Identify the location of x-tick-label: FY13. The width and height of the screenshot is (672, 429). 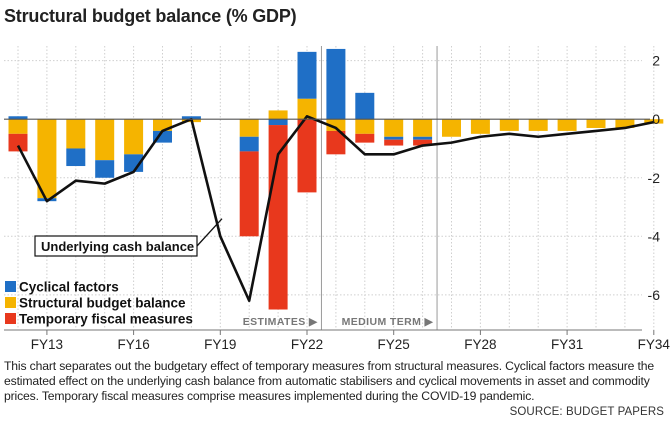
(47, 344).